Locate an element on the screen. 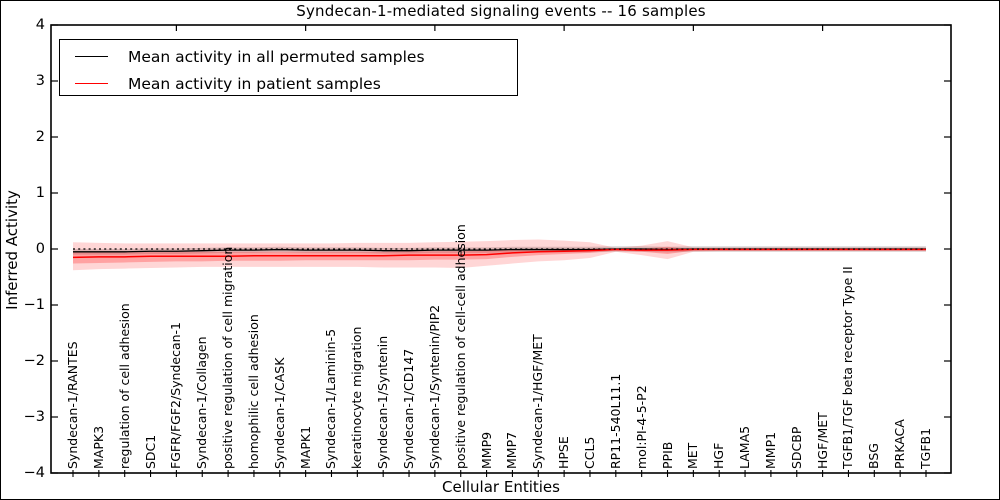 The image size is (1000, 500). x-tick-label: Syndecan-1/Syntenin is located at coordinates (383, 402).